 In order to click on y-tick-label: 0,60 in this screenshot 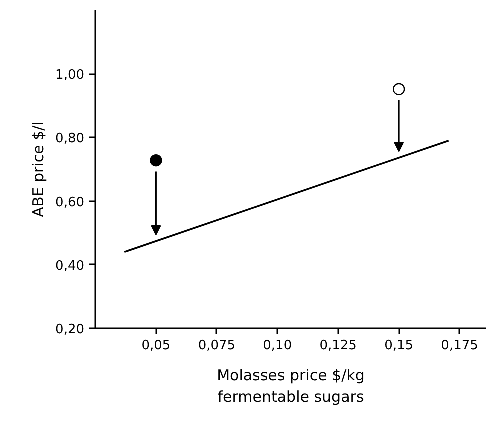, I will do `click(70, 202)`.